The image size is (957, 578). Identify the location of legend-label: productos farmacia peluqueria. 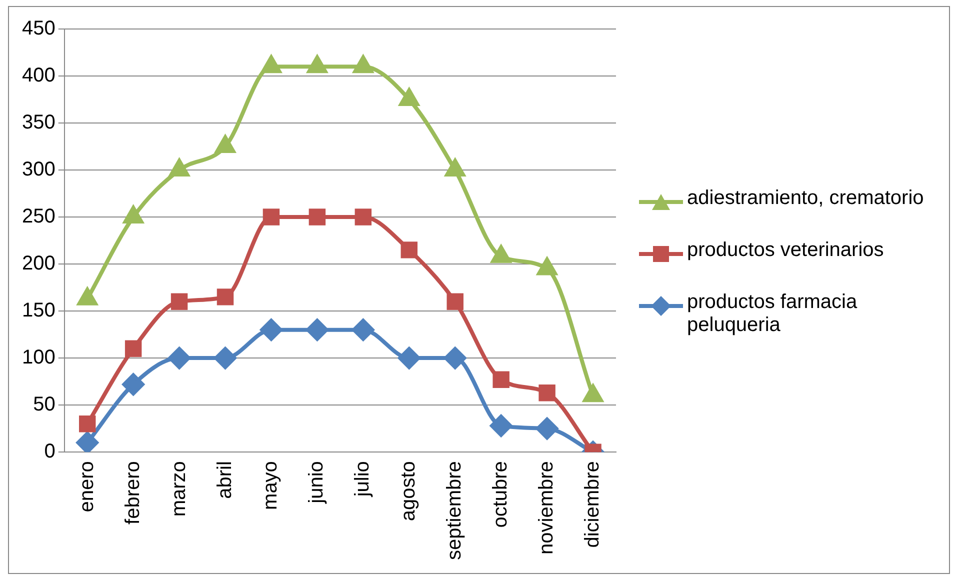
(772, 314).